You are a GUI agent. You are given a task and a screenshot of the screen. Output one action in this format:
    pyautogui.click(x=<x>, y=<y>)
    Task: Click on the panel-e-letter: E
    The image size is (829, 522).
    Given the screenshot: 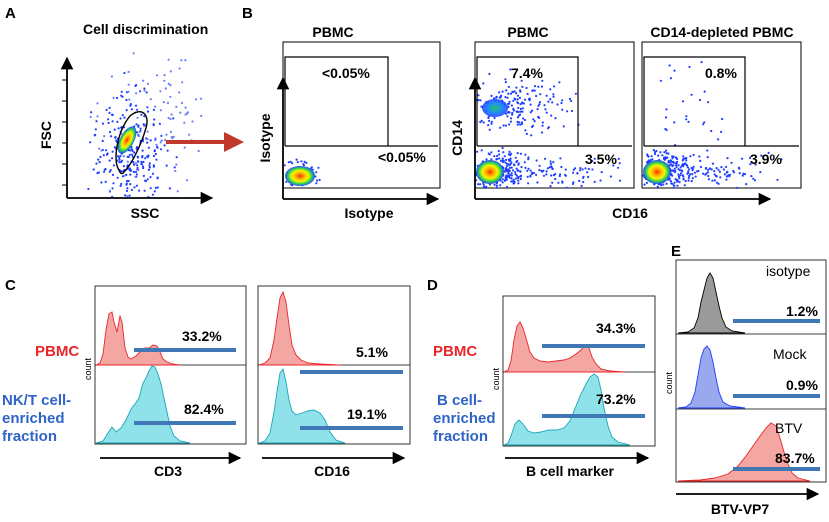 What is the action you would take?
    pyautogui.click(x=676, y=251)
    